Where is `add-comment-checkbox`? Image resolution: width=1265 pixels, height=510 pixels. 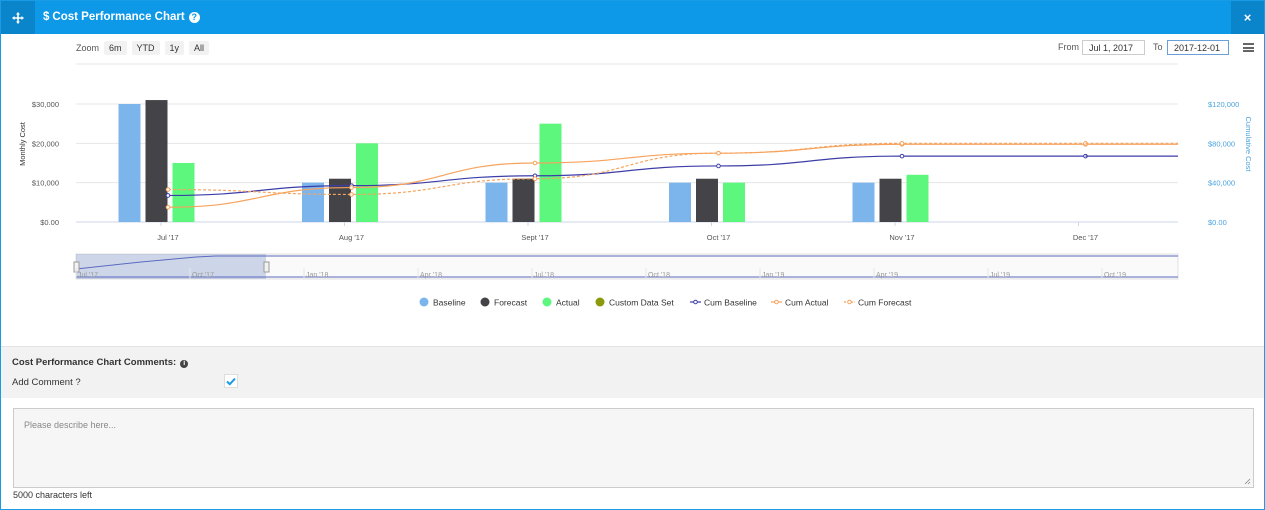
add-comment-checkbox is located at coordinates (231, 381).